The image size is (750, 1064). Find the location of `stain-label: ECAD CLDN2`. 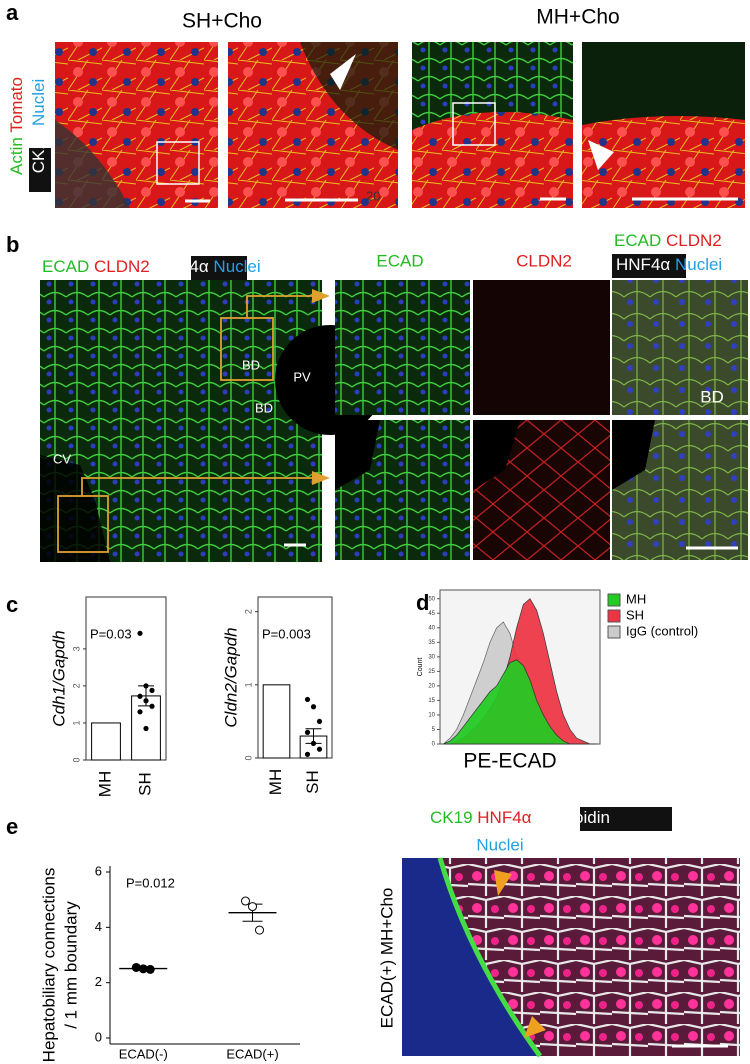

stain-label: ECAD CLDN2 is located at coordinates (668, 240).